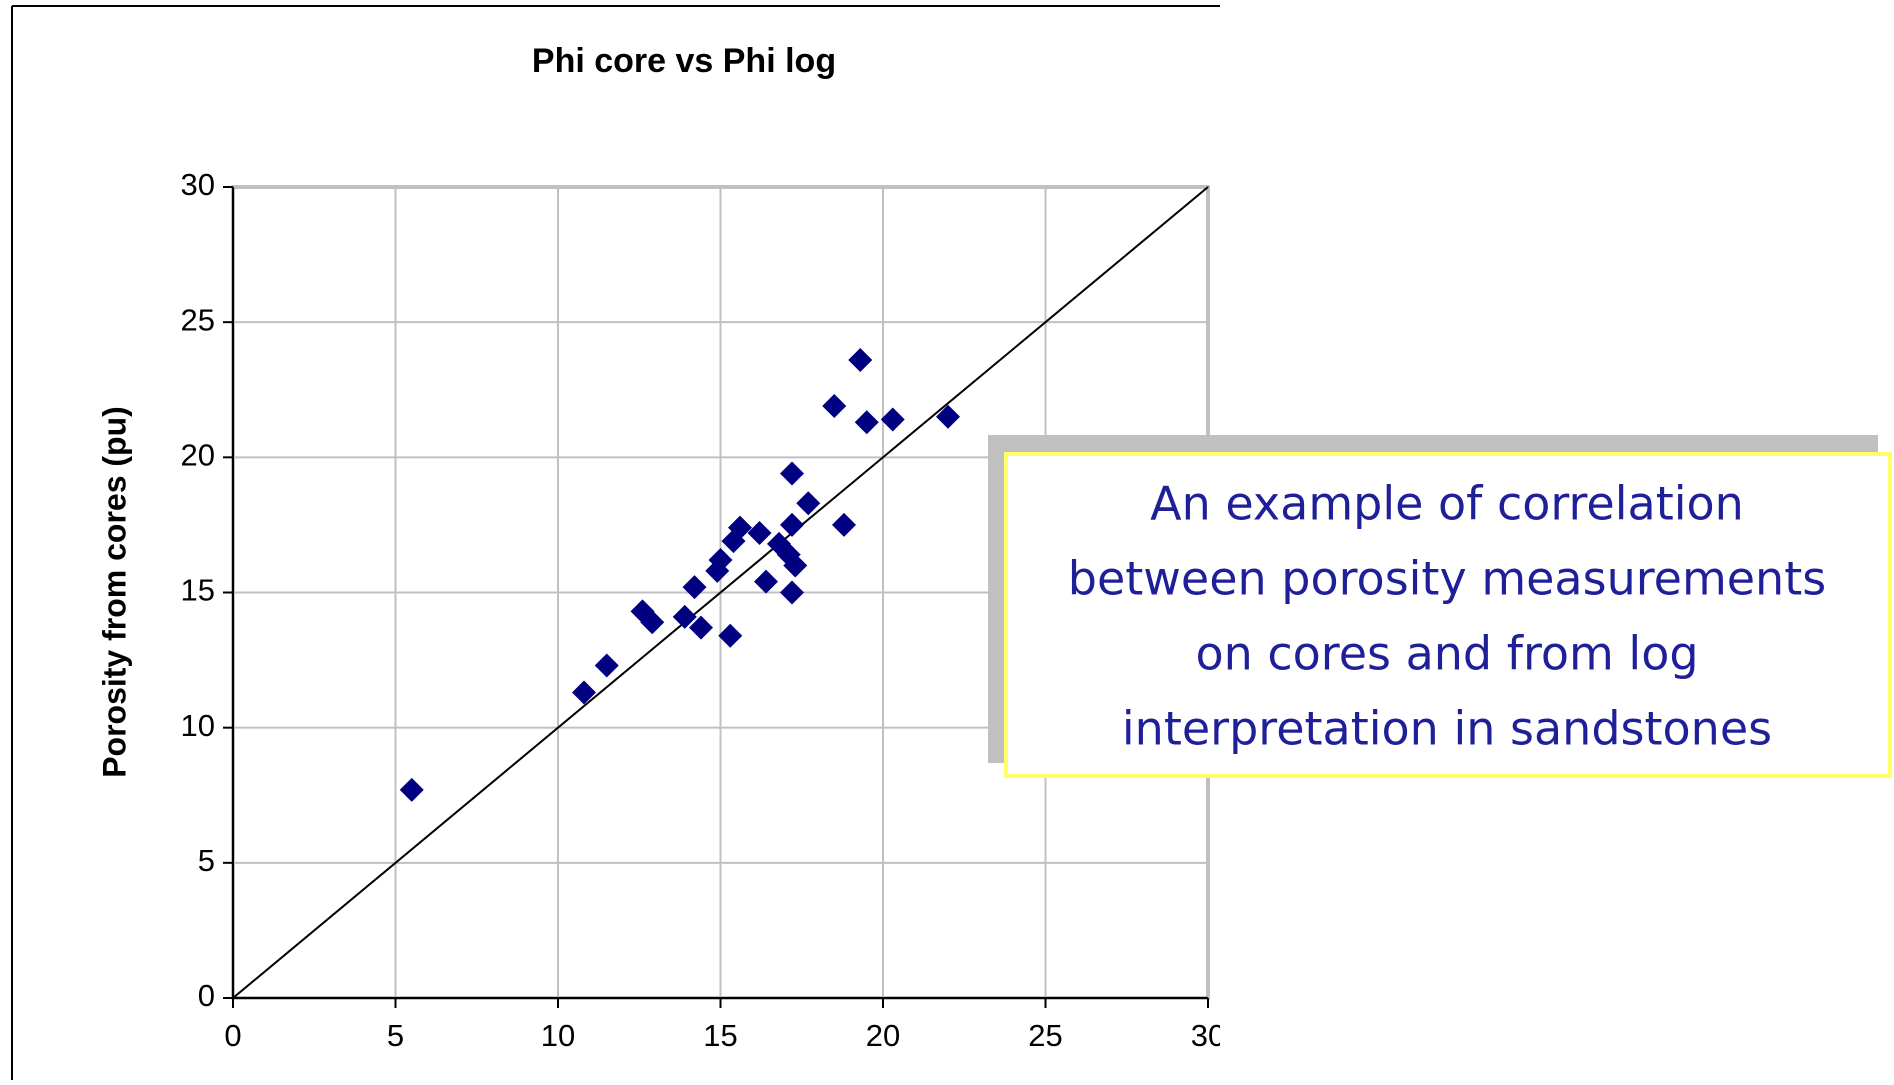 This screenshot has height=1085, width=1894. What do you see at coordinates (1045, 1035) in the screenshot?
I see `x-tick-label: 25` at bounding box center [1045, 1035].